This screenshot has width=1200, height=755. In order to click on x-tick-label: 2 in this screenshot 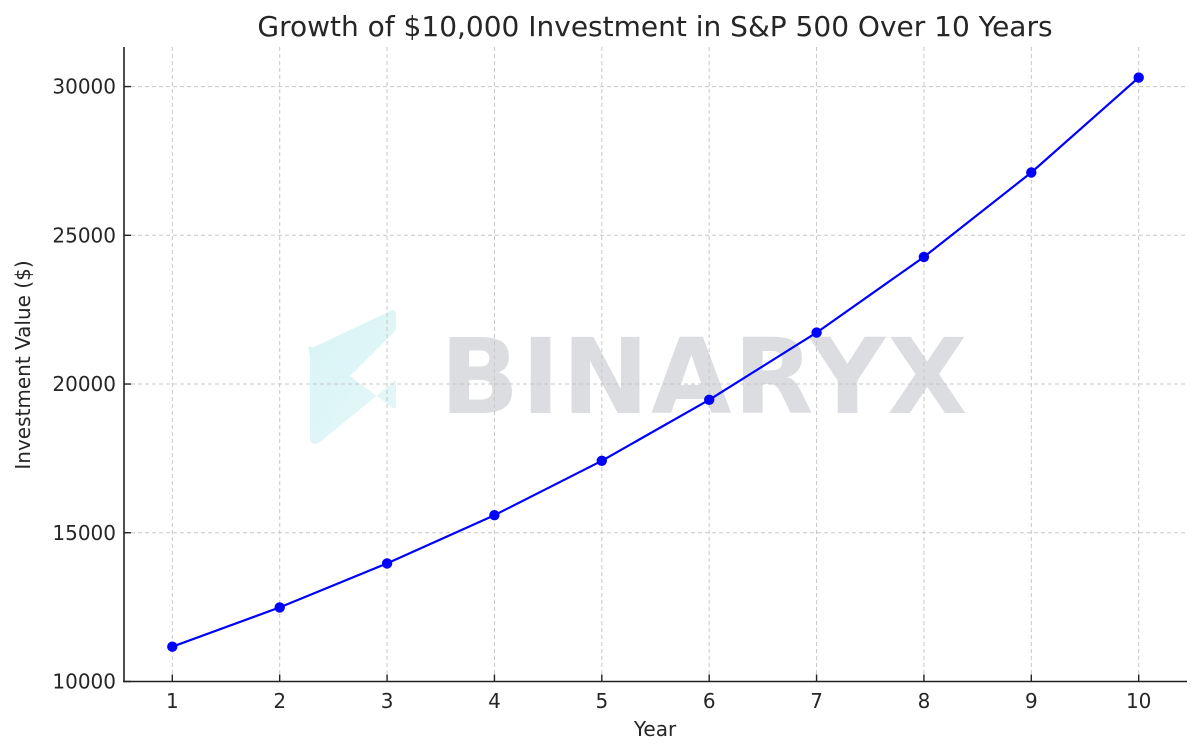, I will do `click(279, 701)`.